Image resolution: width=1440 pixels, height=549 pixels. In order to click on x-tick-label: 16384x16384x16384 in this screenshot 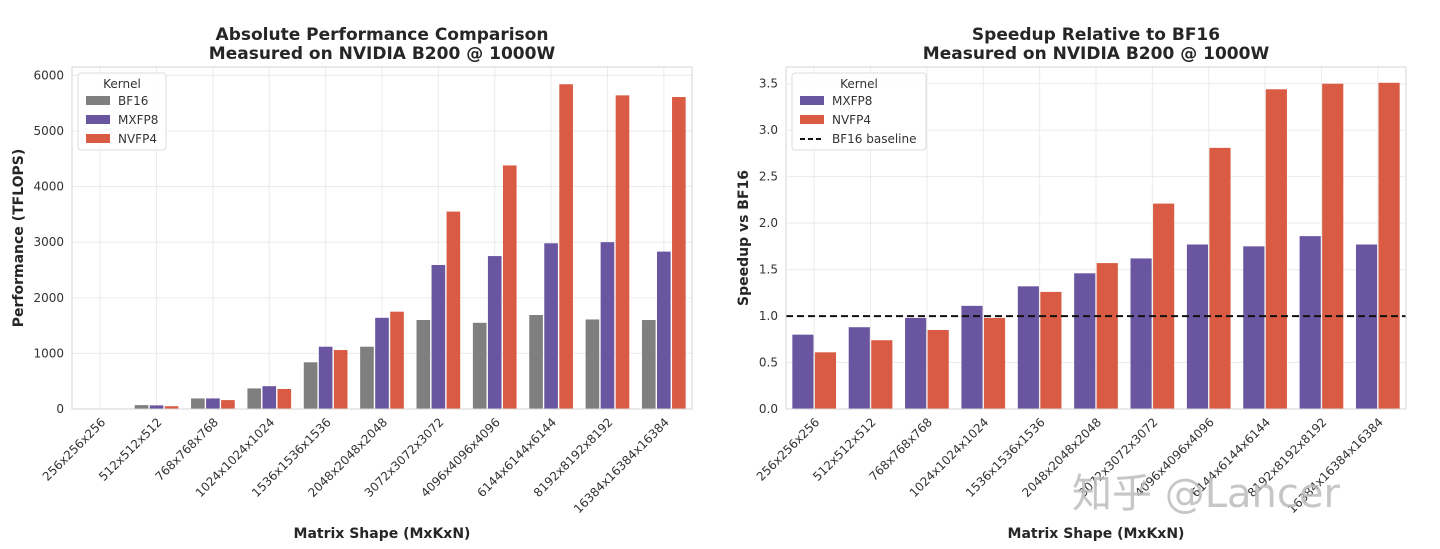, I will do `click(621, 465)`.